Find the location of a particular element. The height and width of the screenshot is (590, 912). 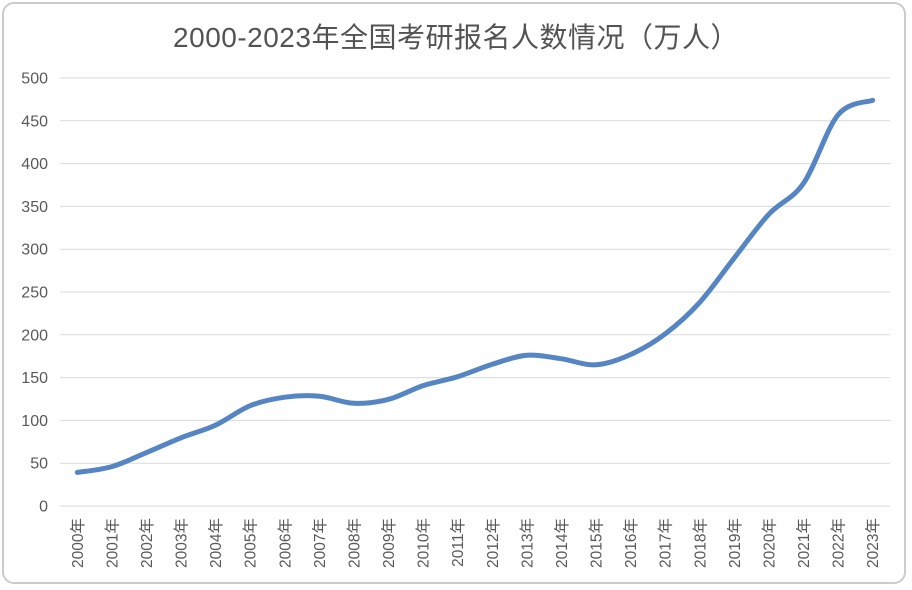

y-tick-label: 400 is located at coordinates (34, 164).